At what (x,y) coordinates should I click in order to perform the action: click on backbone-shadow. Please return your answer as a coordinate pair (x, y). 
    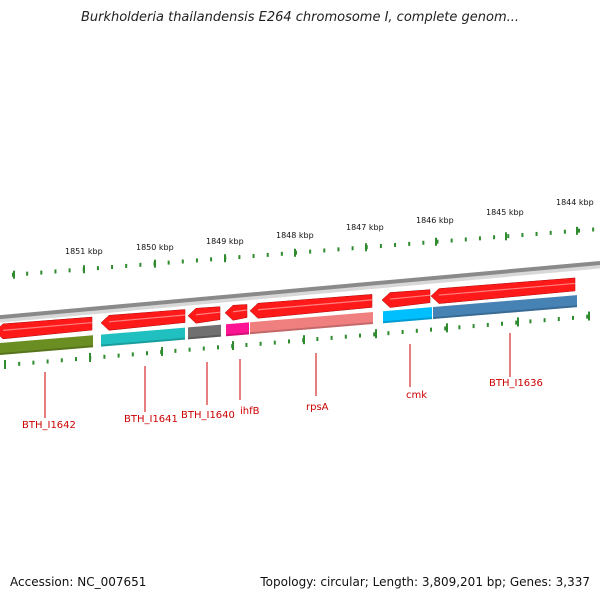
    Looking at the image, I should click on (300, 293).